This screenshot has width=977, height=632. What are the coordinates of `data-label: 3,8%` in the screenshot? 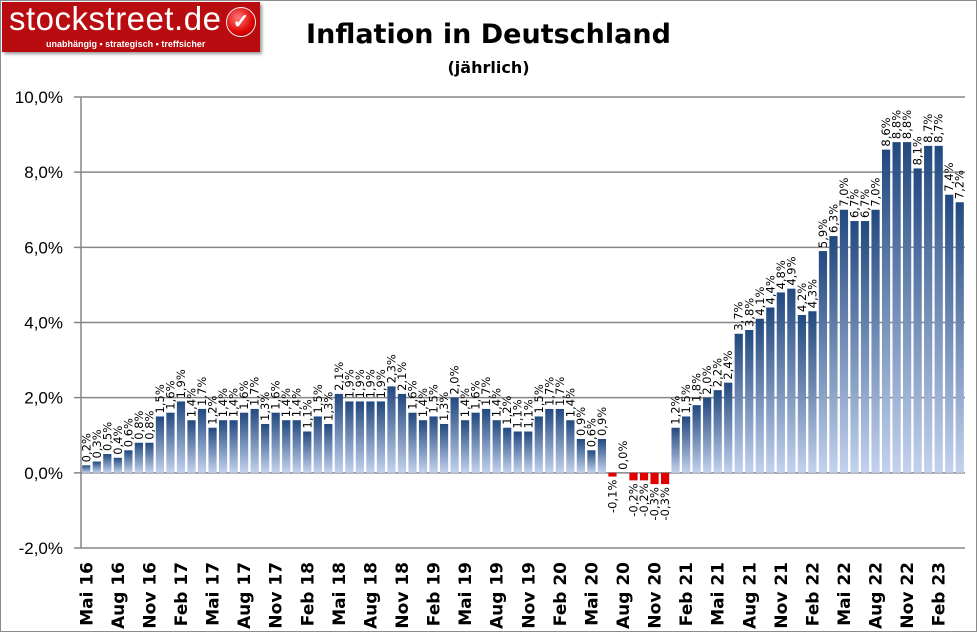 It's located at (749, 312).